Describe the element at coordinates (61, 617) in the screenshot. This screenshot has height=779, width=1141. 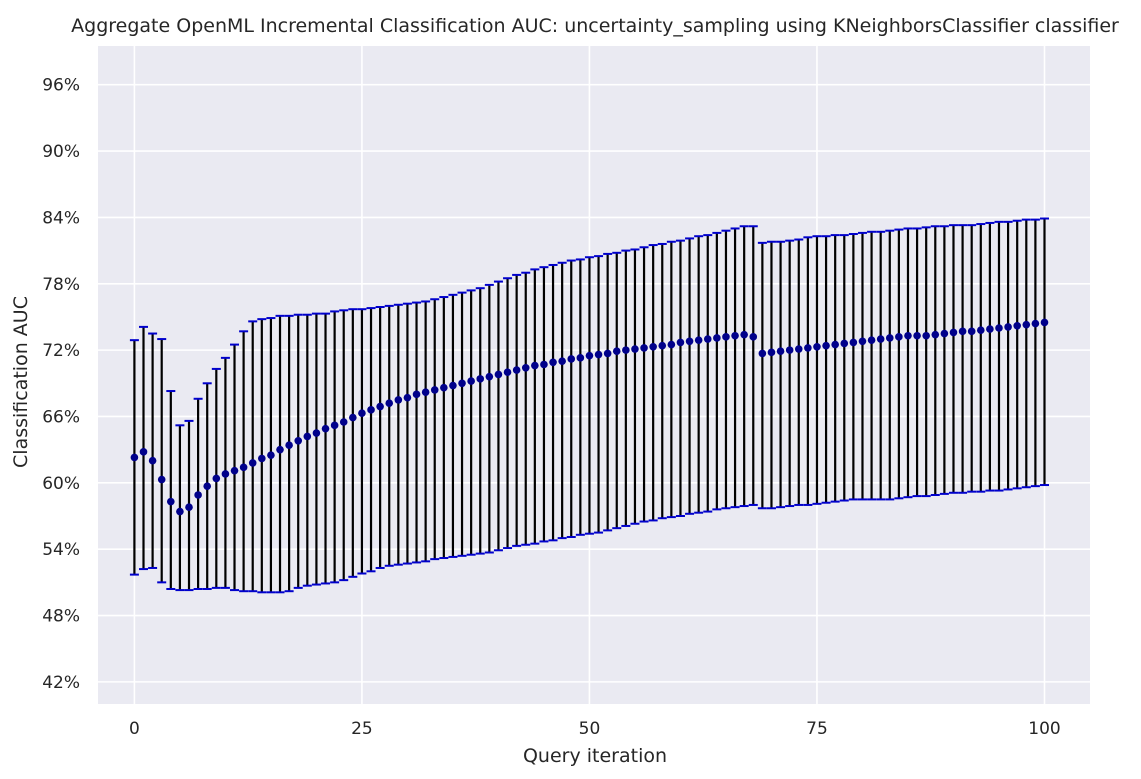
I see `y-tick-label: 48%` at that location.